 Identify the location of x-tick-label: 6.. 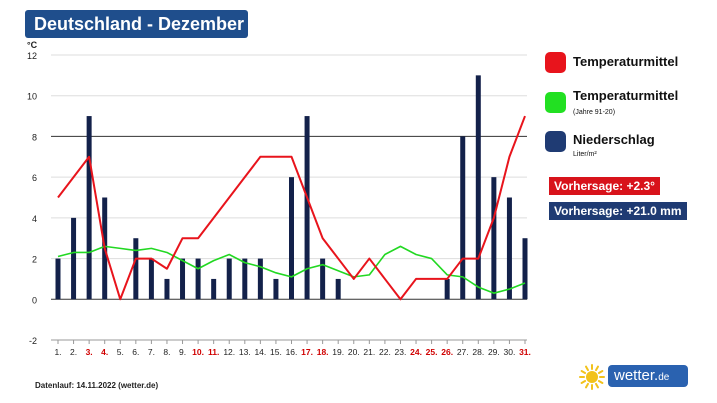
(135, 352).